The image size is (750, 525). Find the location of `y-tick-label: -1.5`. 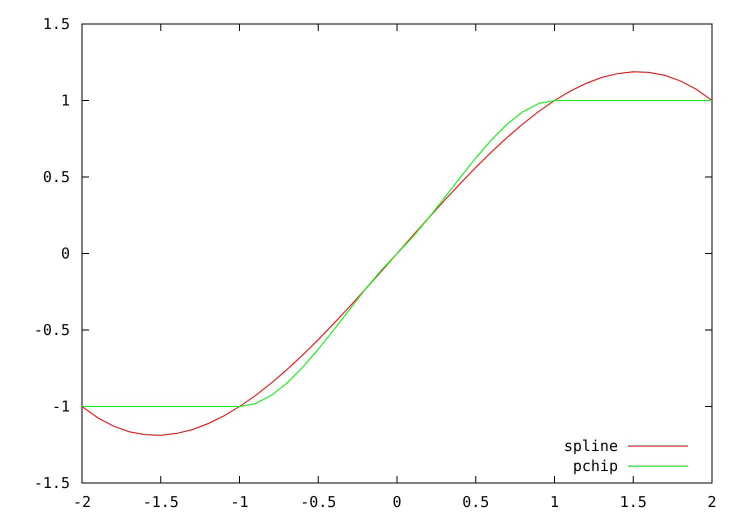

y-tick-label: -1.5 is located at coordinates (52, 483).